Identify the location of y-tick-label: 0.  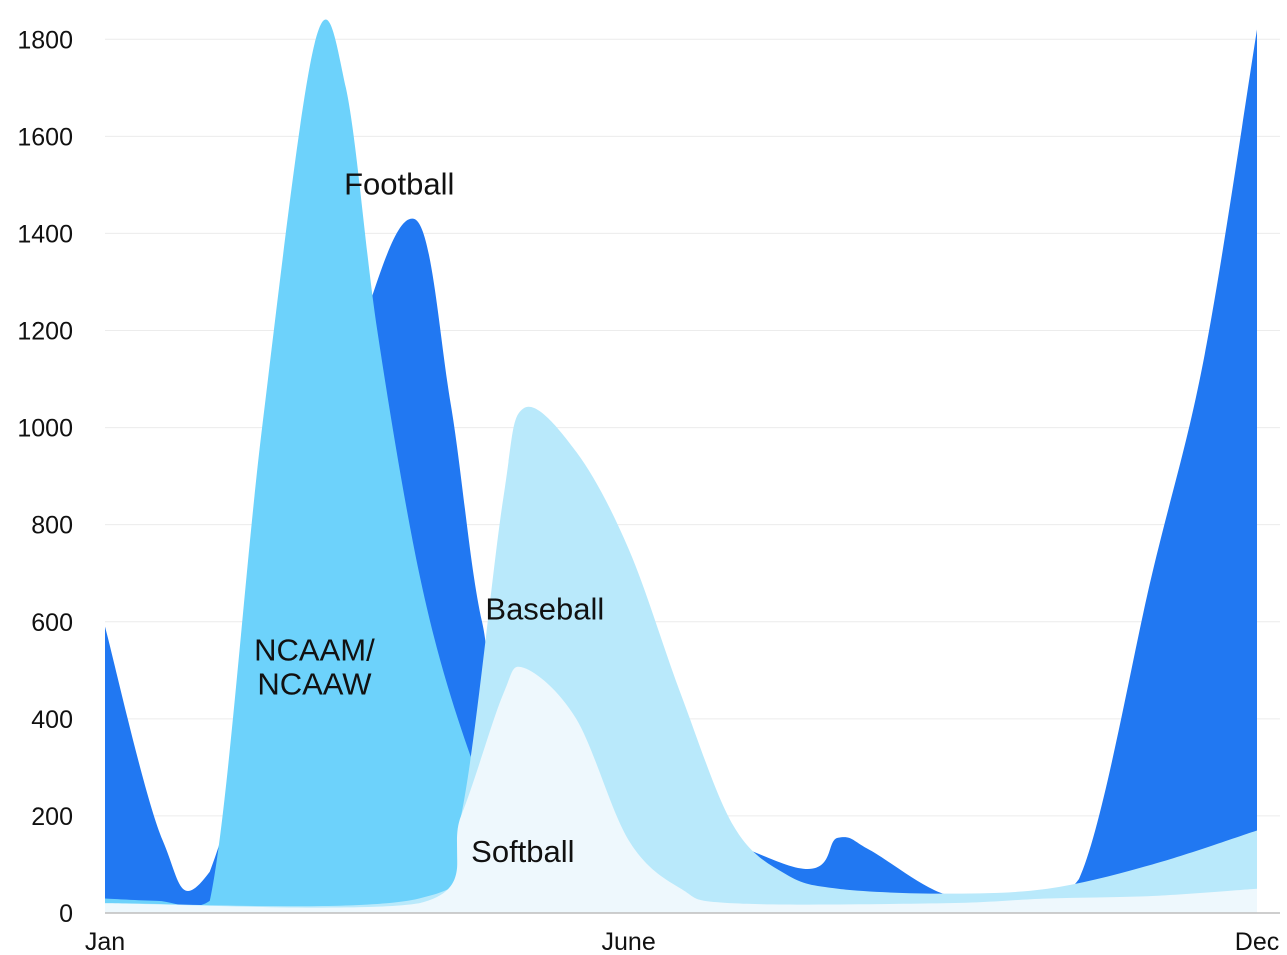
(66, 914).